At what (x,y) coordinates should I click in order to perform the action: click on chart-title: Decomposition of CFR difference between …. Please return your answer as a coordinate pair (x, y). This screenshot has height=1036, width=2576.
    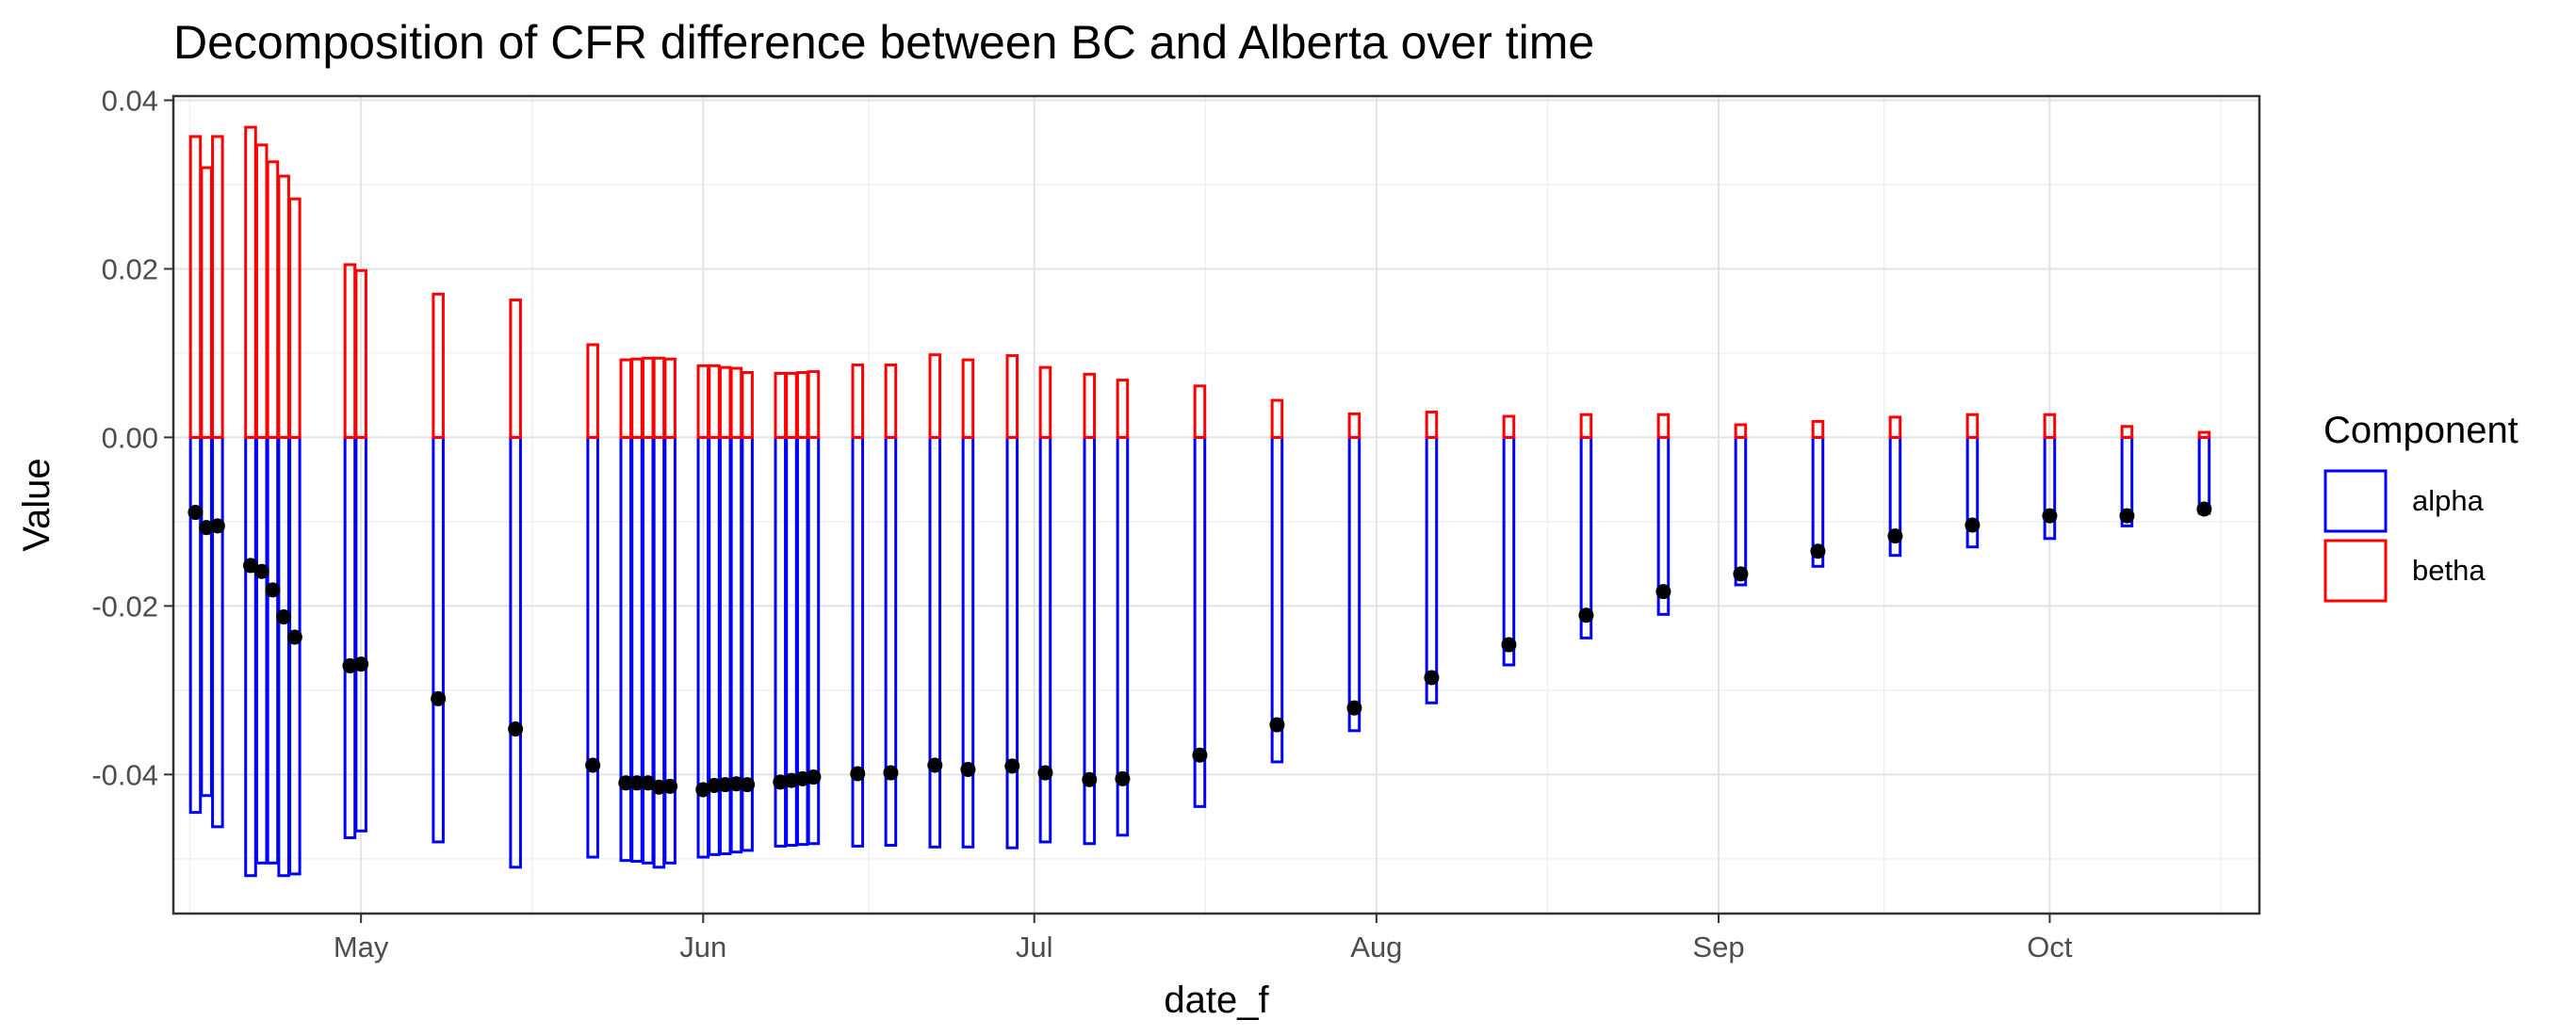
    Looking at the image, I should click on (883, 43).